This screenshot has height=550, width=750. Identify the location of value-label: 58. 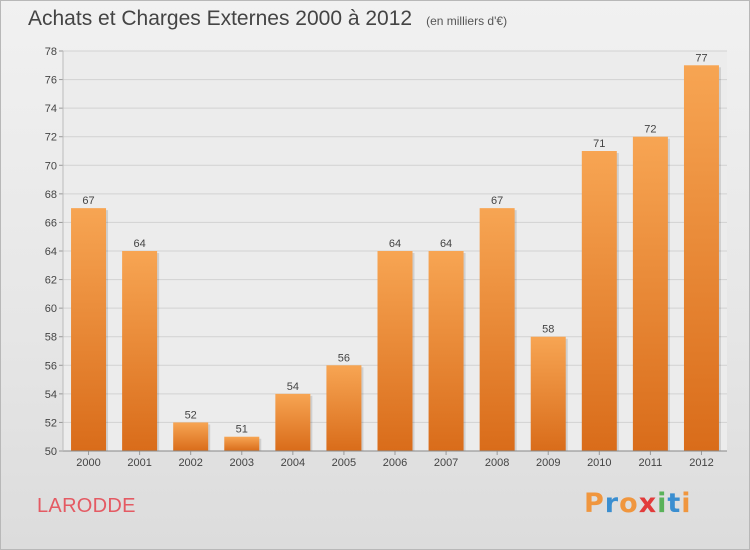
(548, 330).